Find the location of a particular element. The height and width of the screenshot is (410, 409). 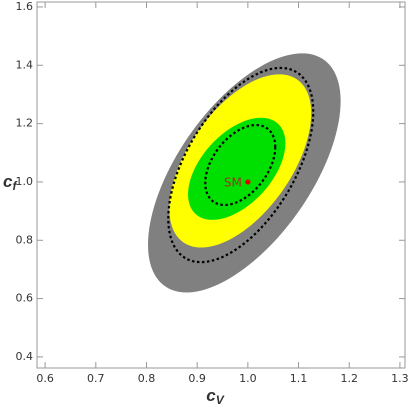

x-tick-label: 0.6 is located at coordinates (45, 378).